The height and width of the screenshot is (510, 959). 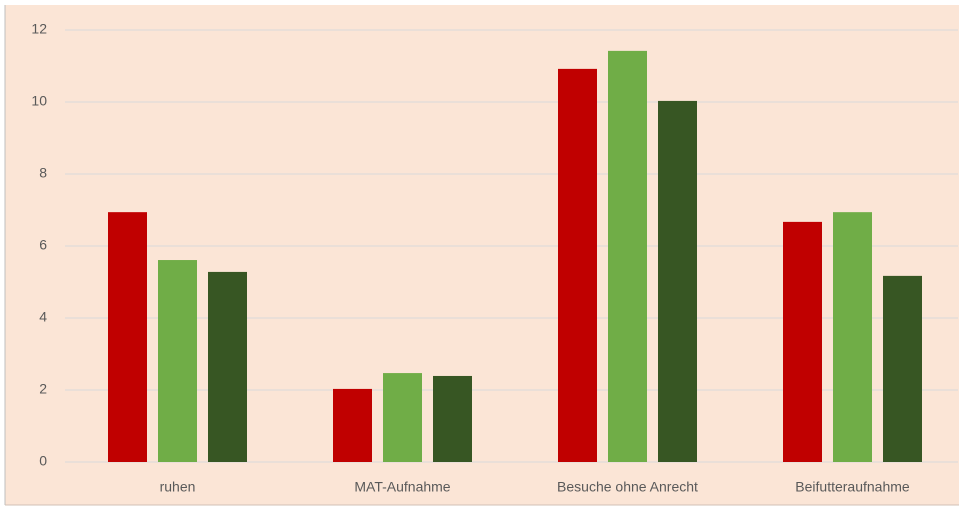 I want to click on x-tick-label: MAT-Aufnahme, so click(x=402, y=487).